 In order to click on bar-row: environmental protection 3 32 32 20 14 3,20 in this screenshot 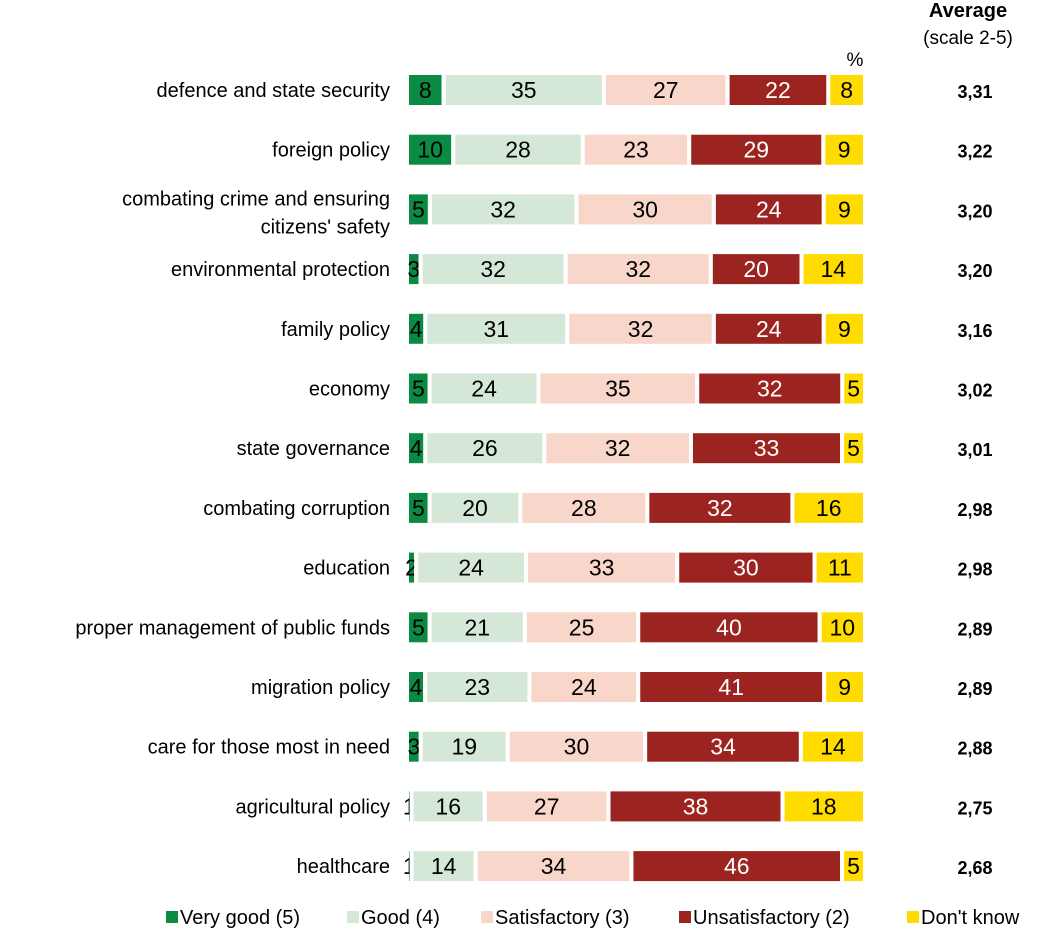, I will do `click(582, 269)`.